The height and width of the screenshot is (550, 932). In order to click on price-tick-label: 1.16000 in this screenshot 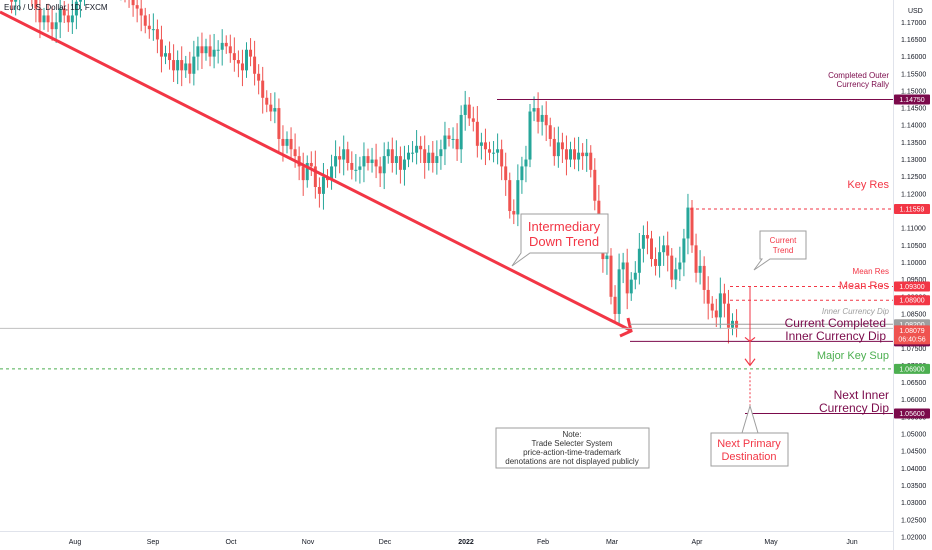, I will do `click(913, 57)`.